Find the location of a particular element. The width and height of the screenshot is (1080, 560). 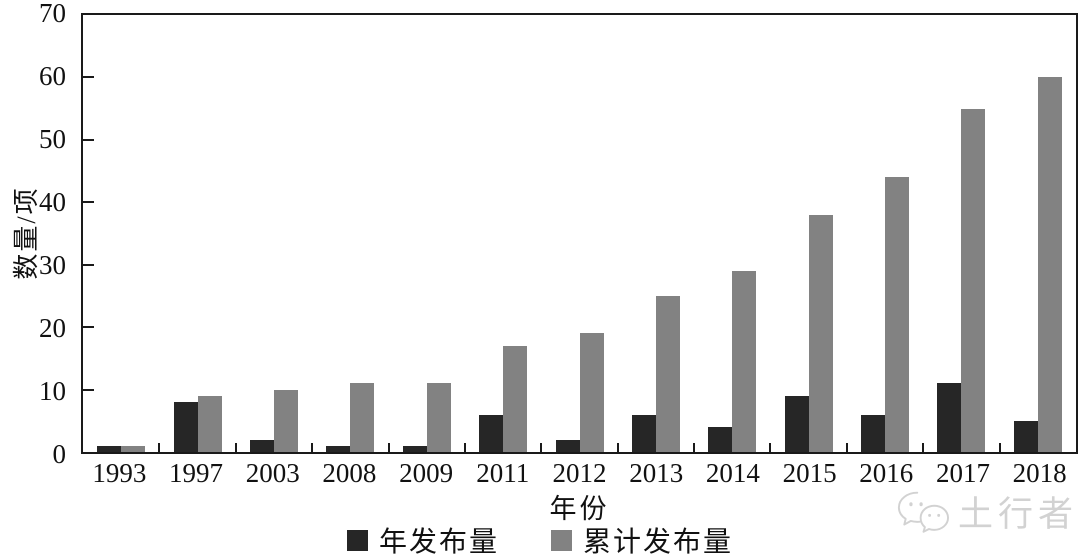

x-tick-label-2011: 2011 is located at coordinates (503, 473).